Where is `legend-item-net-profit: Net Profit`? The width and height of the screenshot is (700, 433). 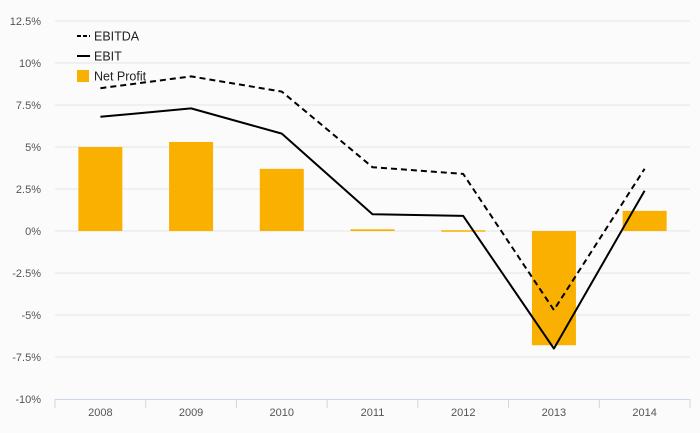 legend-item-net-profit: Net Profit is located at coordinates (112, 77).